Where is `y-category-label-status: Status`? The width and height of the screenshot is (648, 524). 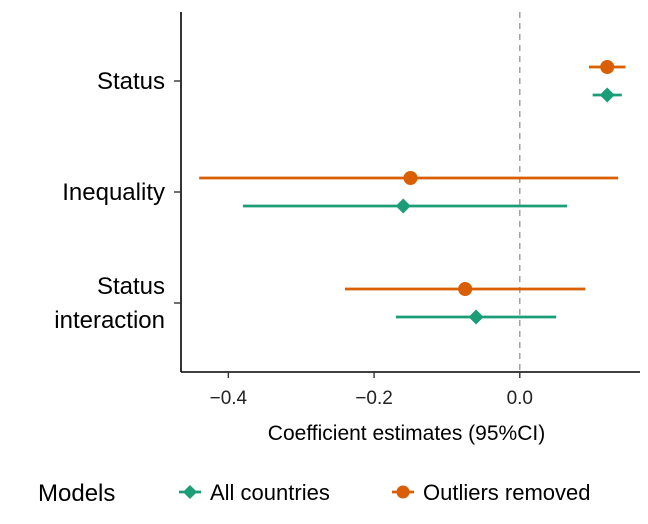 y-category-label-status: Status is located at coordinates (131, 81).